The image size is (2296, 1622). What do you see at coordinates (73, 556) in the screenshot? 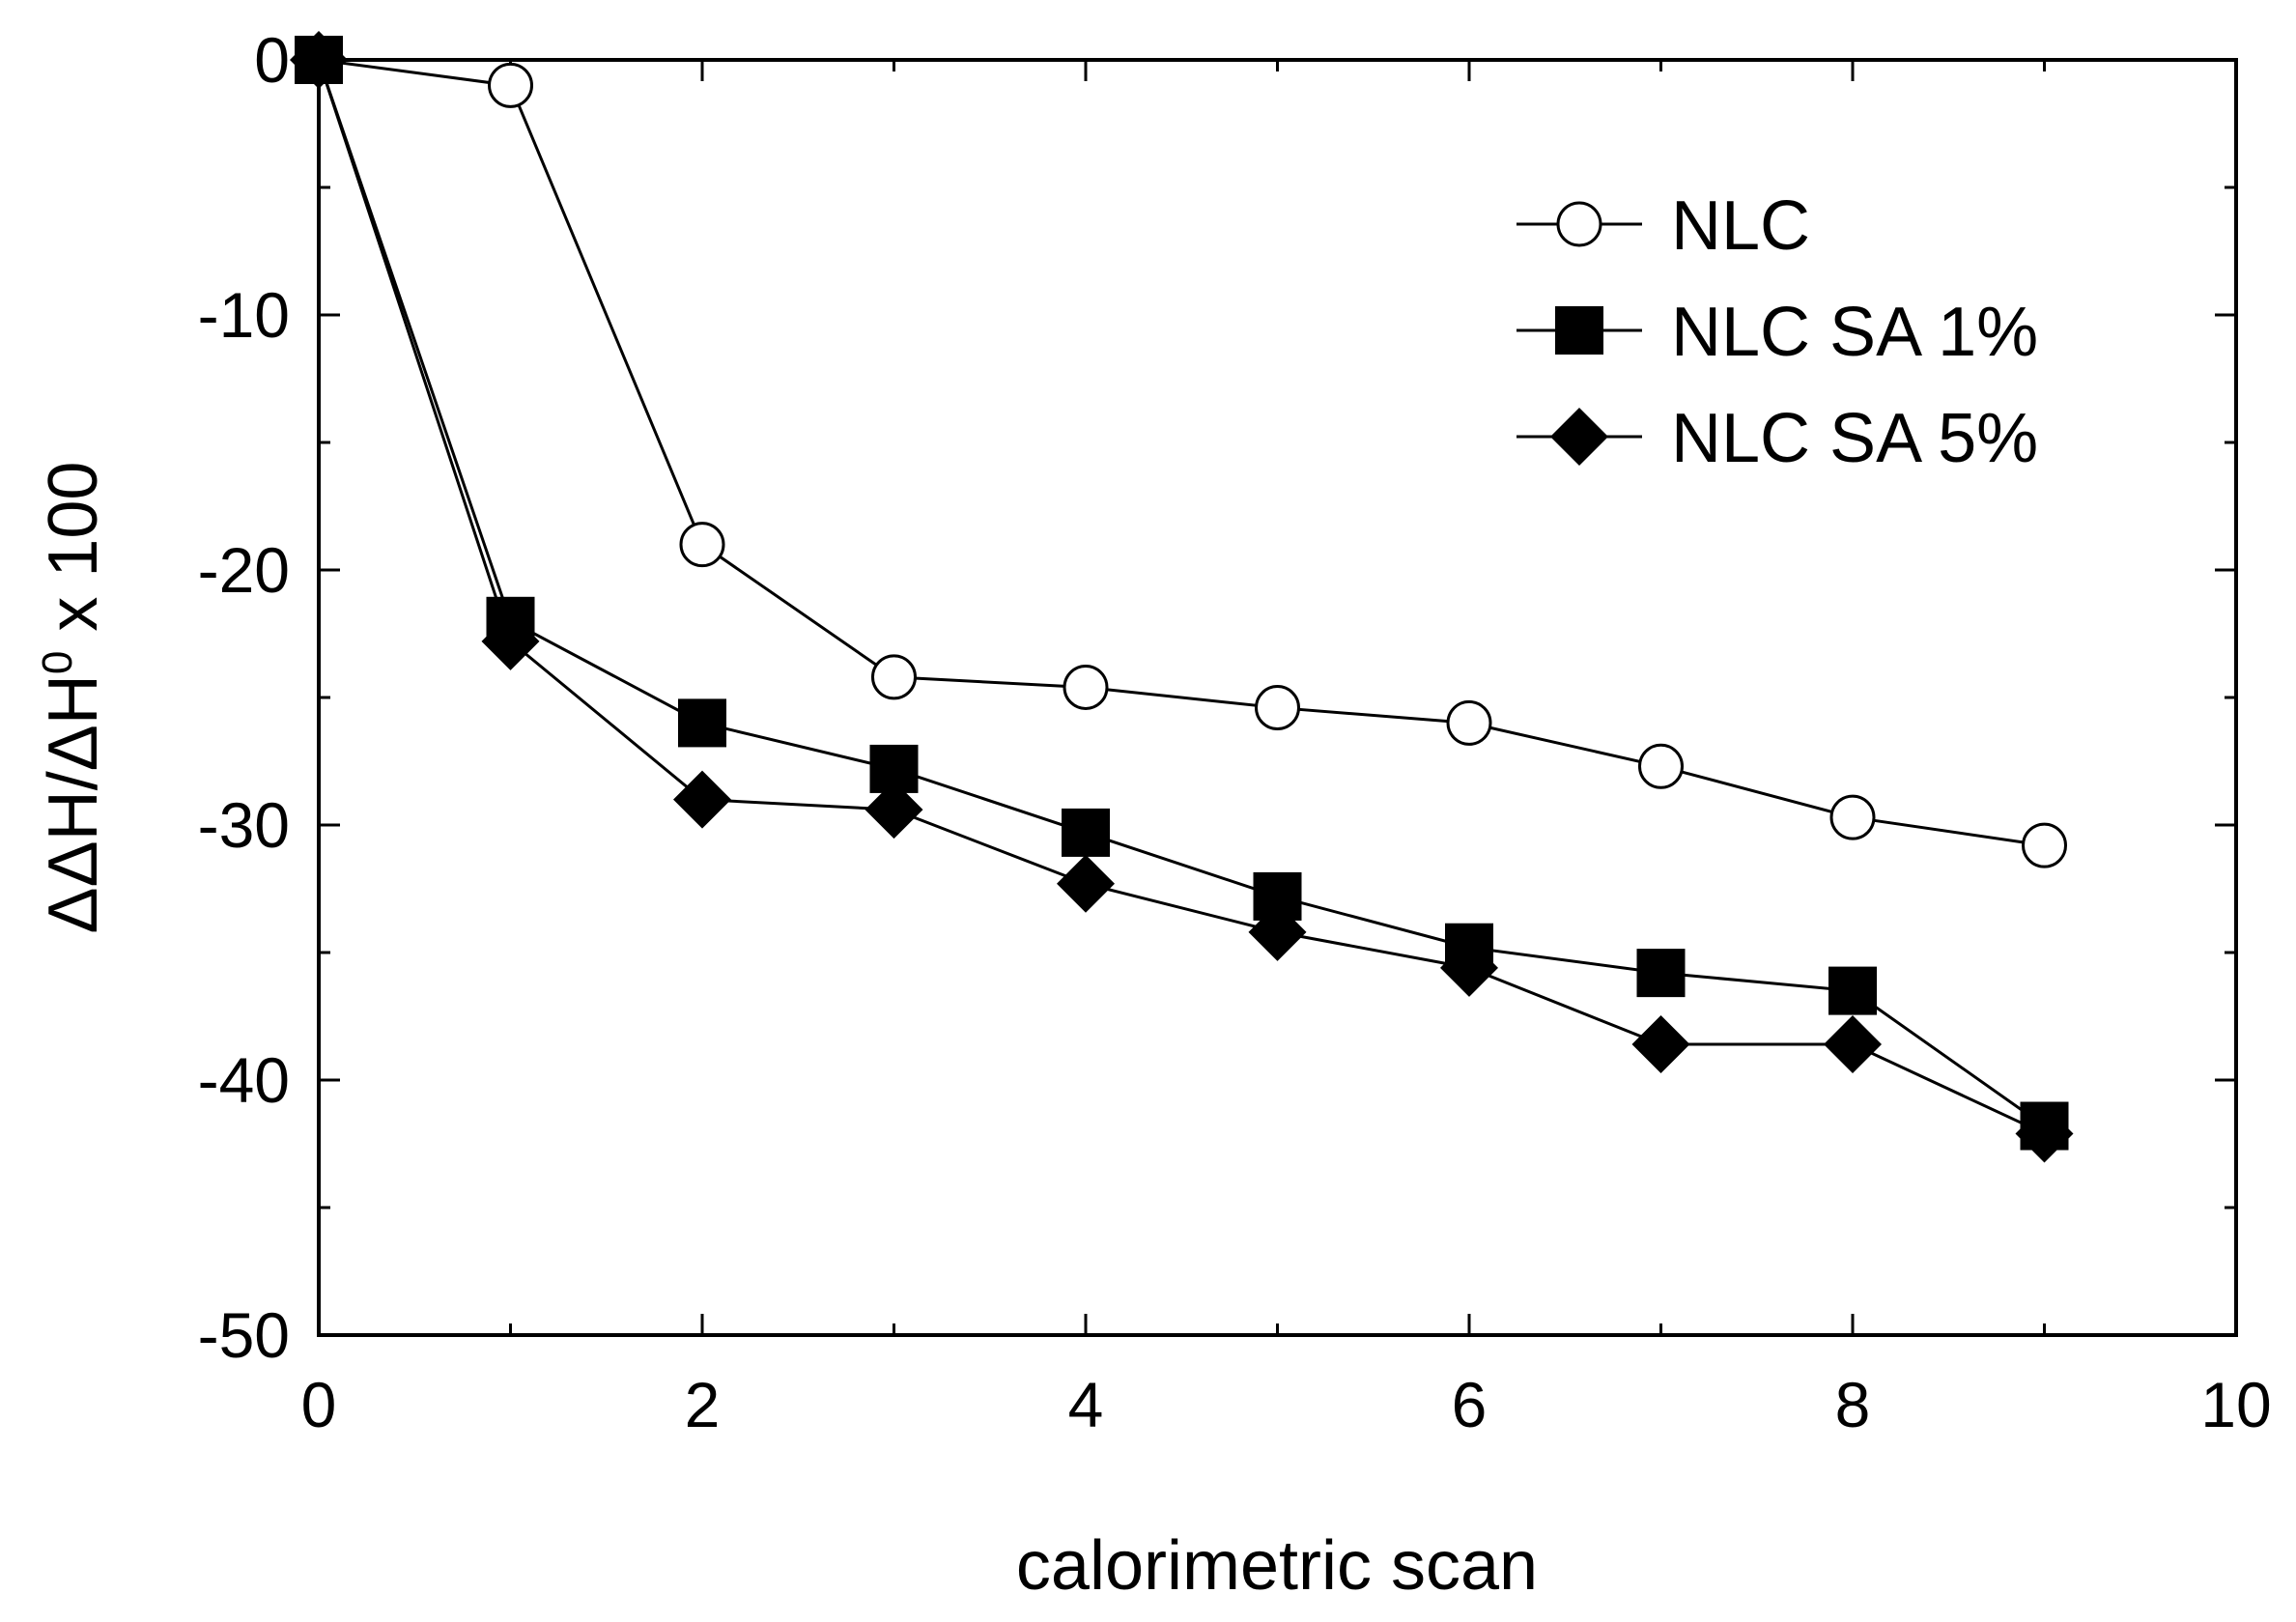
I see `y-axis-title-suffix: x 100` at bounding box center [73, 556].